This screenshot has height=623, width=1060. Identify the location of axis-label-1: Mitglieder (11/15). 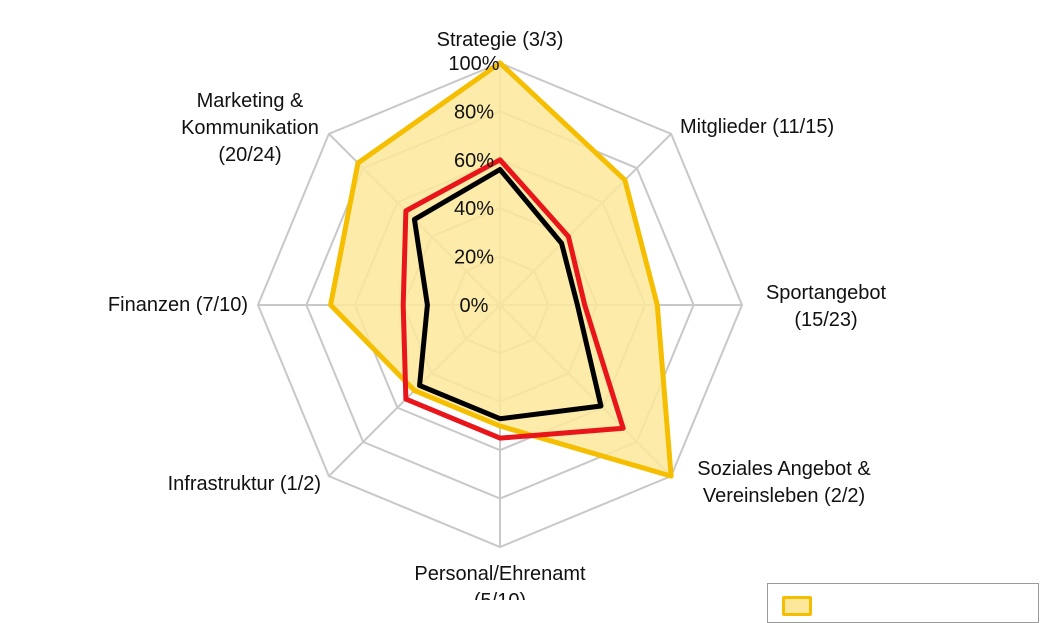
(757, 127).